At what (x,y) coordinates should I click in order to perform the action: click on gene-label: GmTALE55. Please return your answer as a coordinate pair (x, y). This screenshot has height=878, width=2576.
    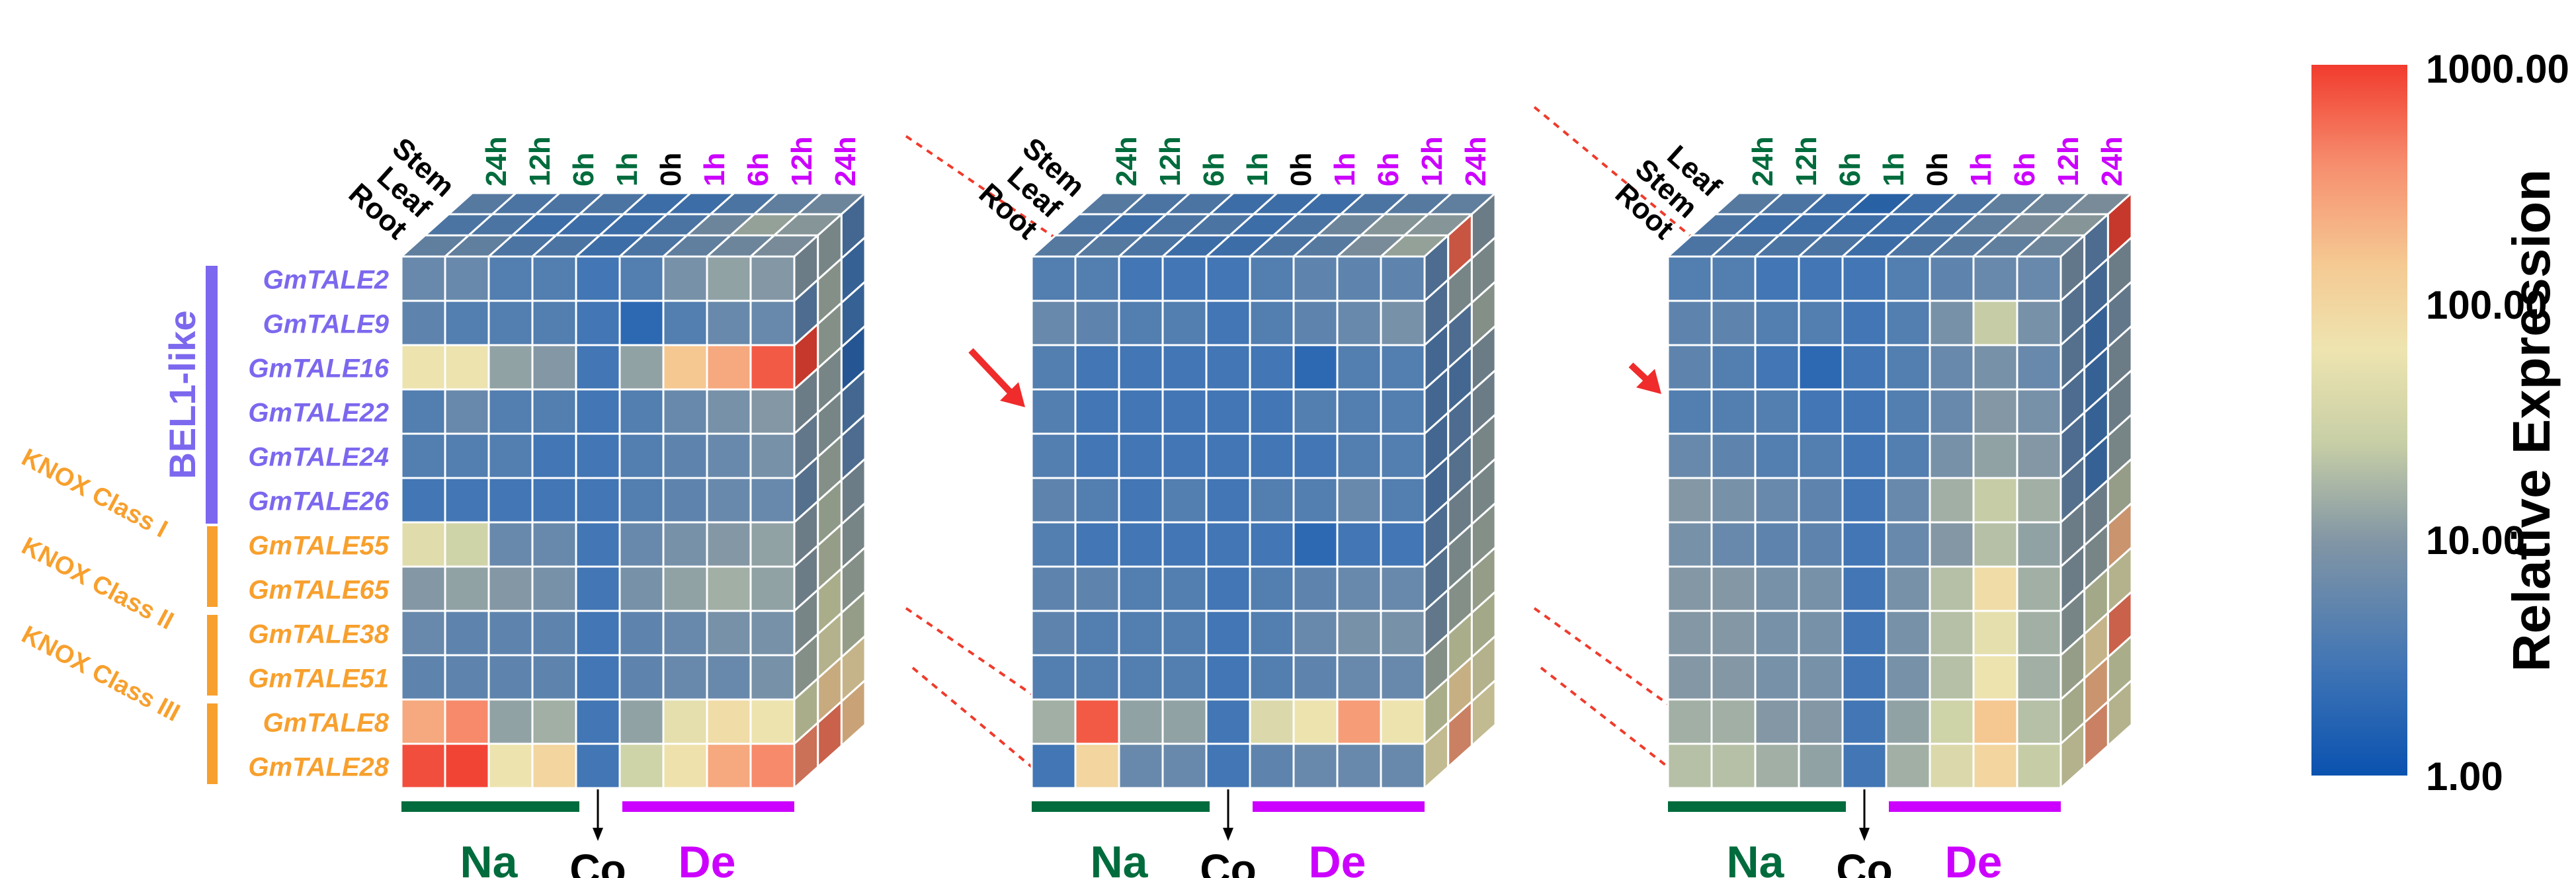
    Looking at the image, I should click on (318, 546).